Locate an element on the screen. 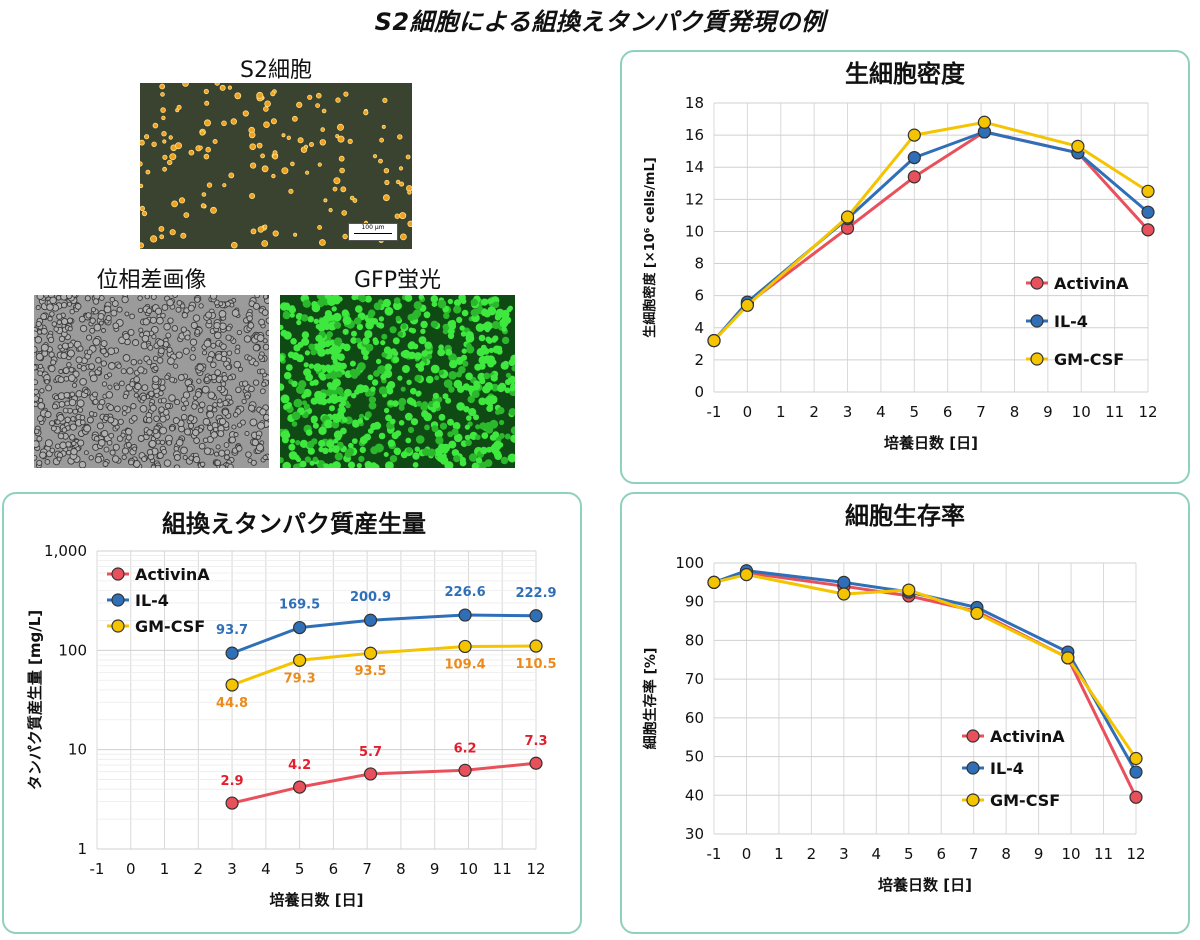  legend: ActivinA IL-4 GM-CSF is located at coordinates (1013, 768).